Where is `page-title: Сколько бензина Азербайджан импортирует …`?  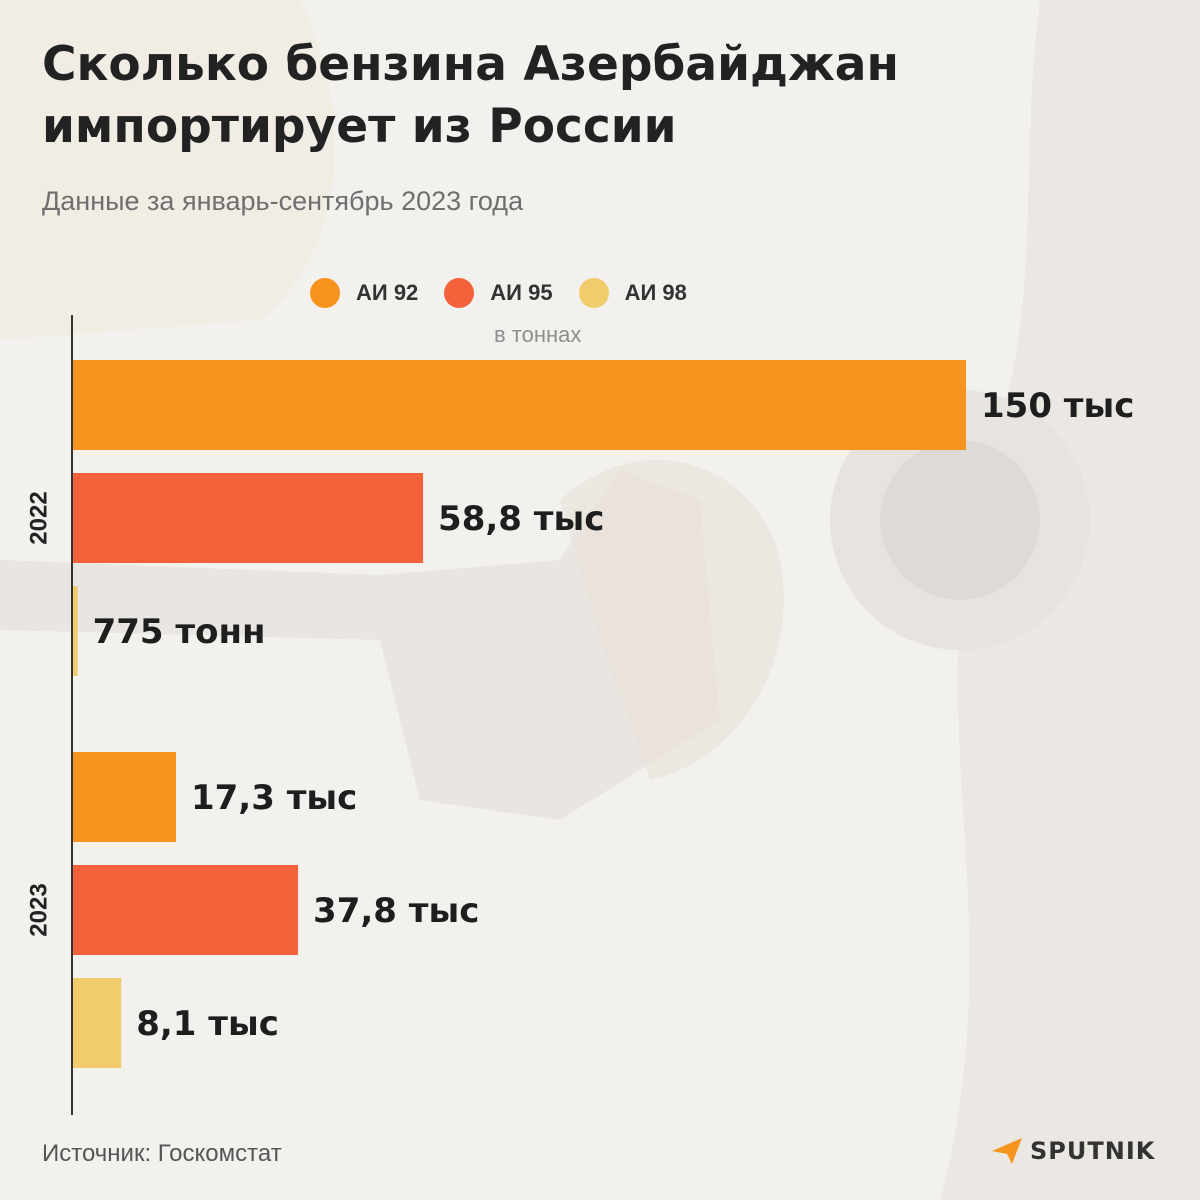 page-title: Сколько бензина Азербайджан импортирует … is located at coordinates (470, 95).